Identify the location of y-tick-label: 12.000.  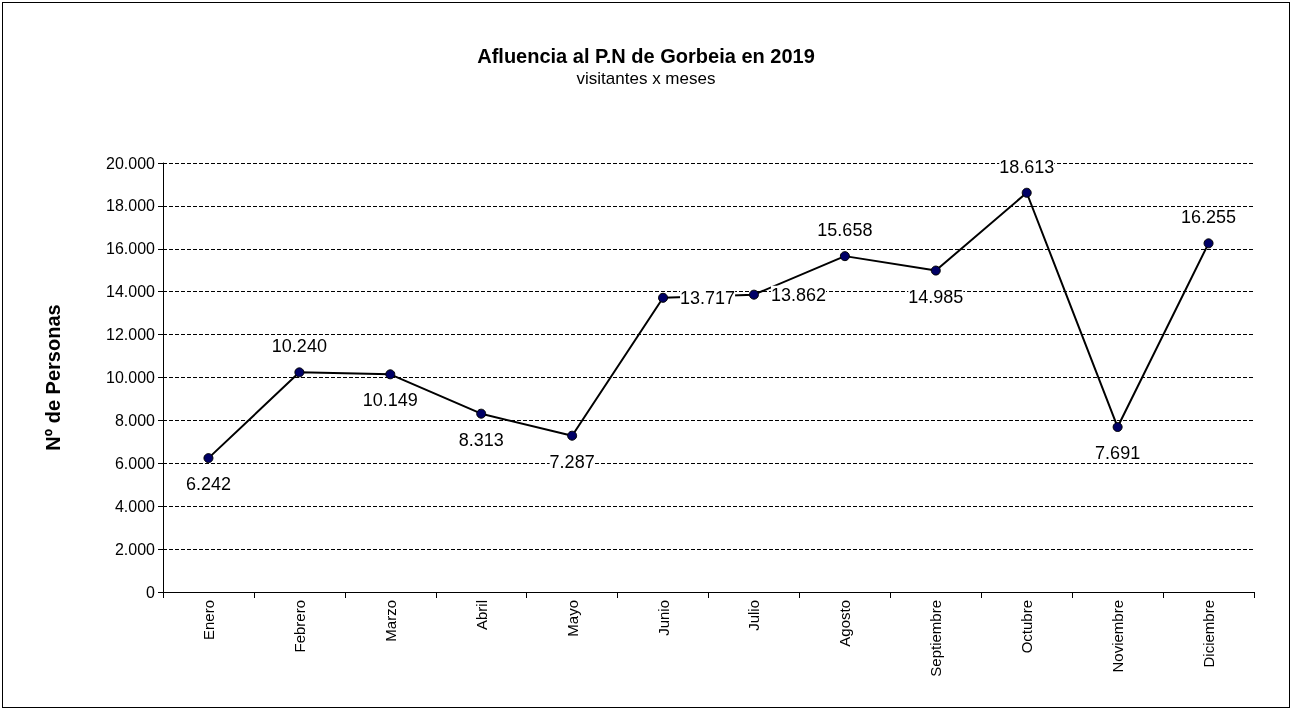
(131, 335).